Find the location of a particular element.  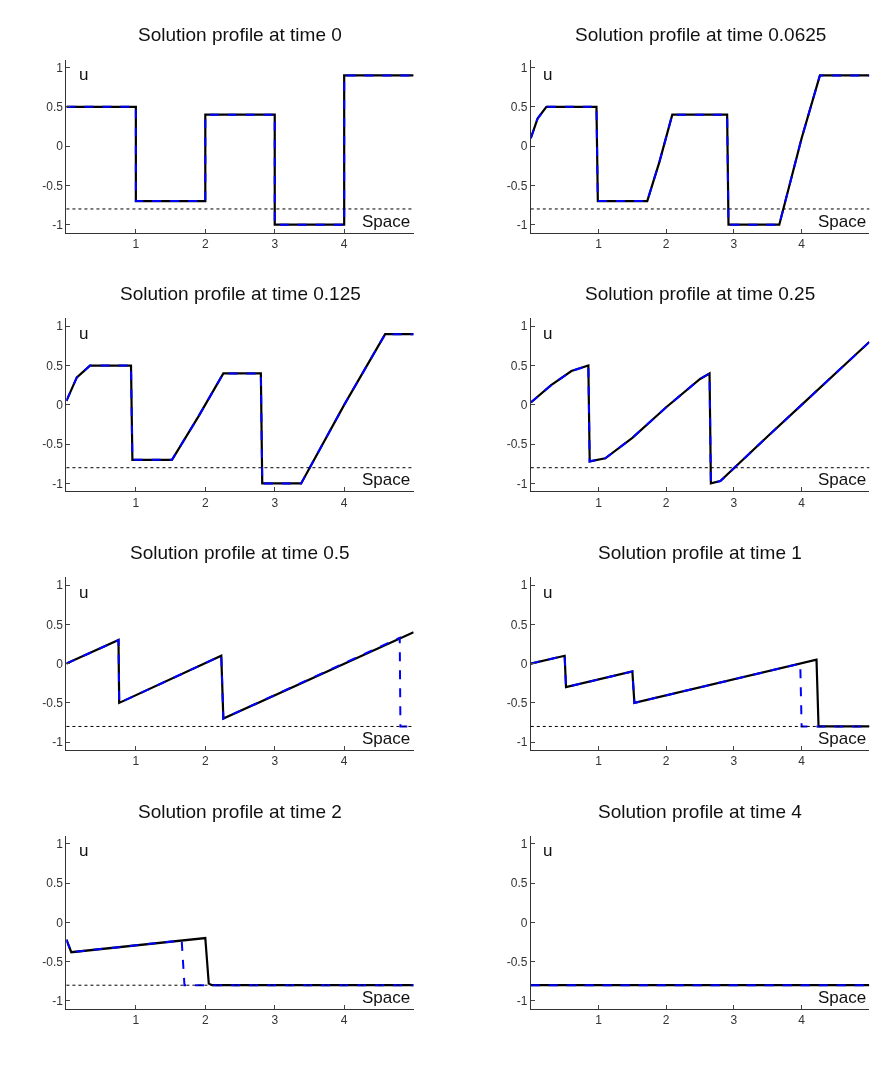

chart-title: Solution profile at time 0 is located at coordinates (240, 34).